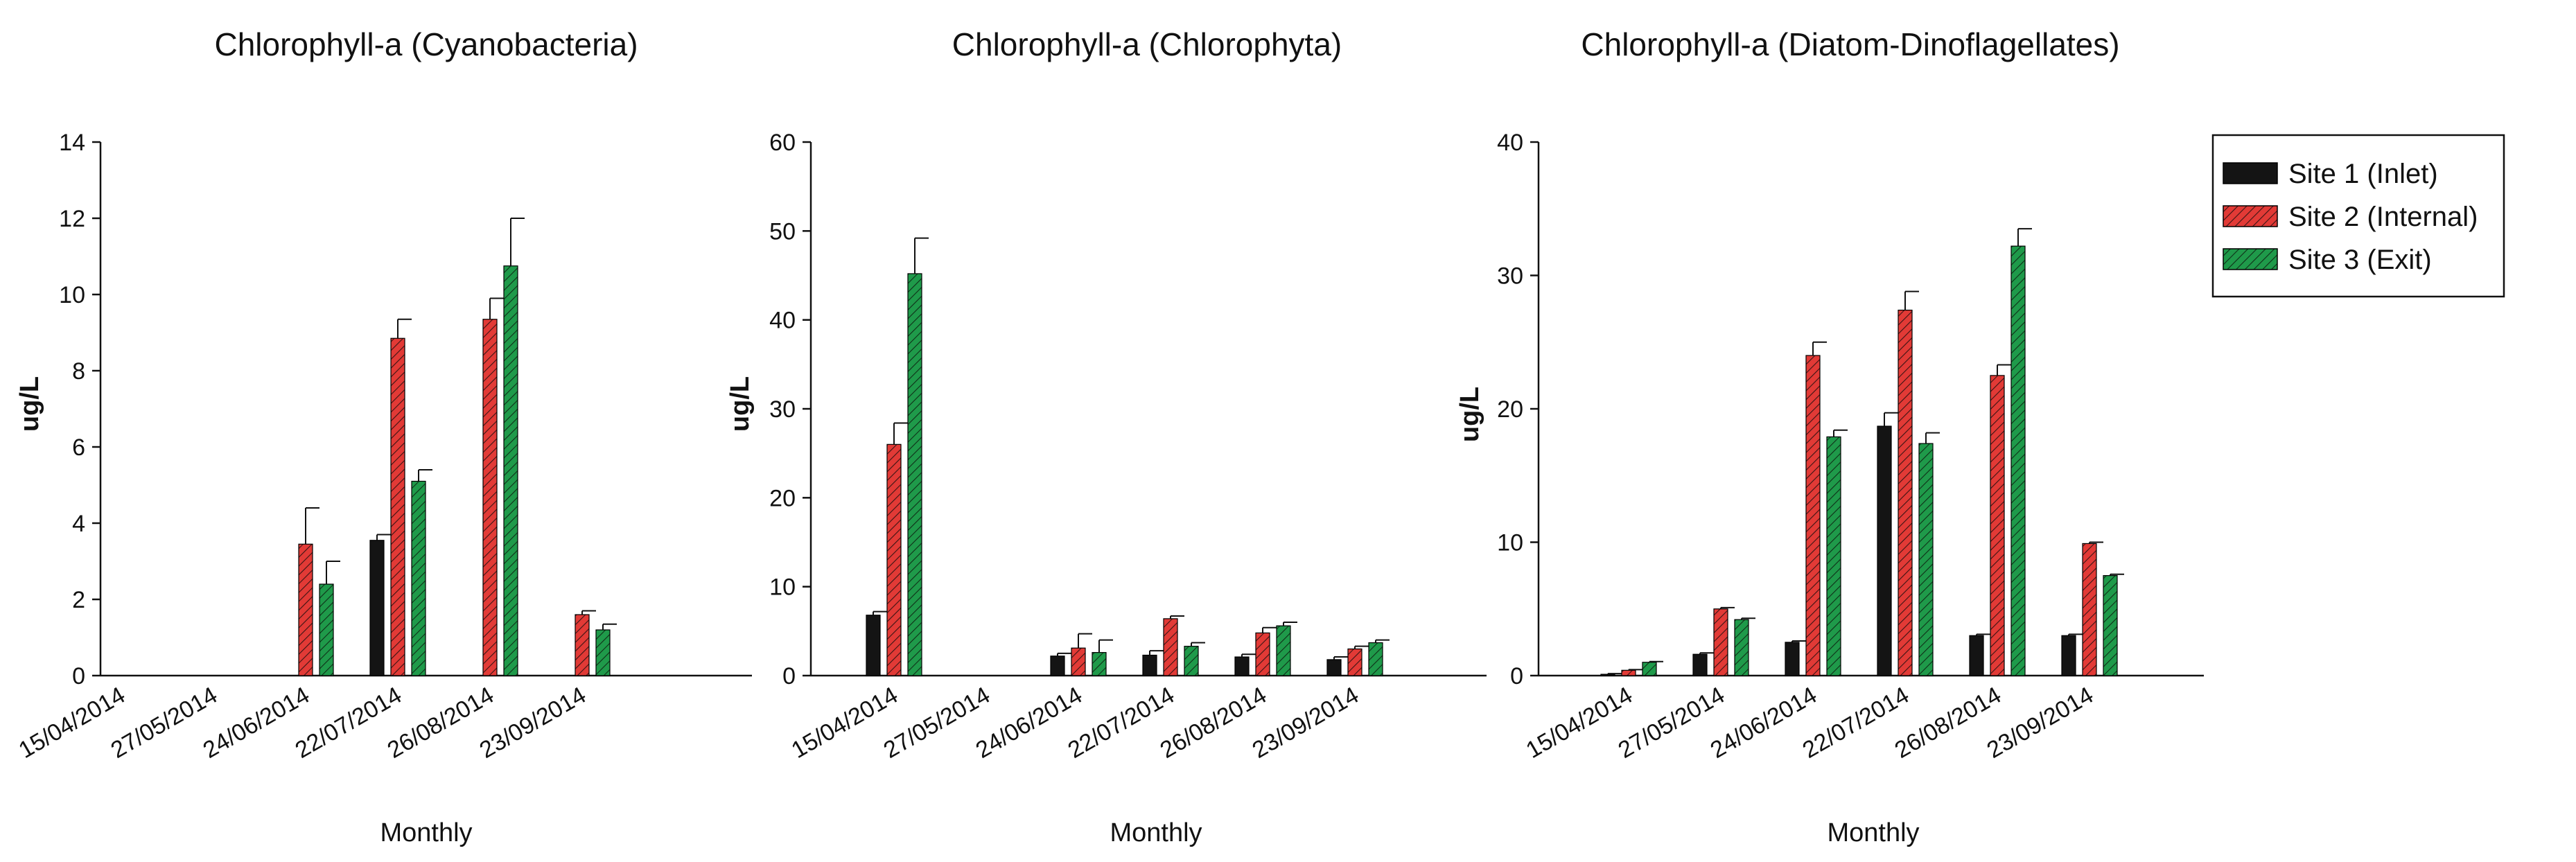  Describe the element at coordinates (1850, 44) in the screenshot. I see `chart-title: Chlorophyll-a (Diatom-Dinoflagellates)` at that location.